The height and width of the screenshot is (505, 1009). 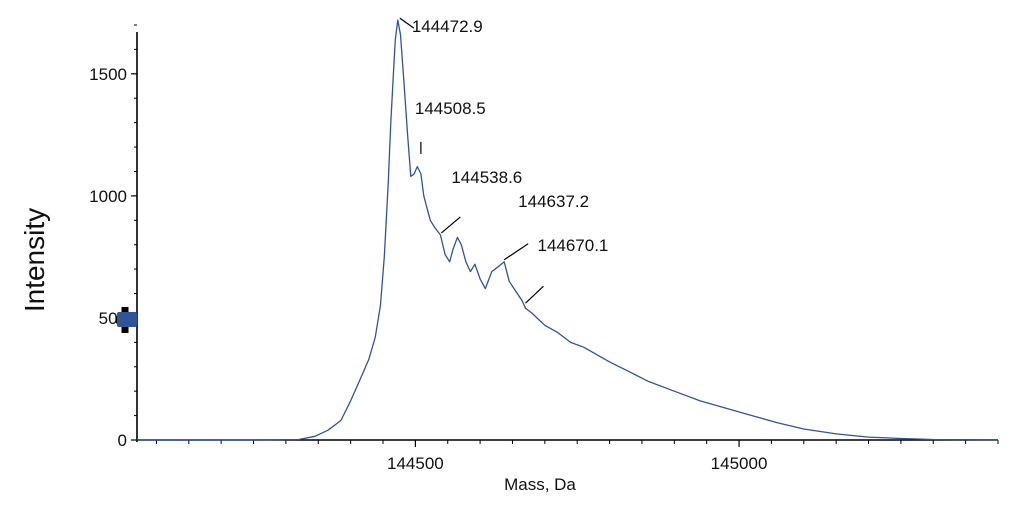 I want to click on crosshair-cursor-icon, so click(x=126, y=319).